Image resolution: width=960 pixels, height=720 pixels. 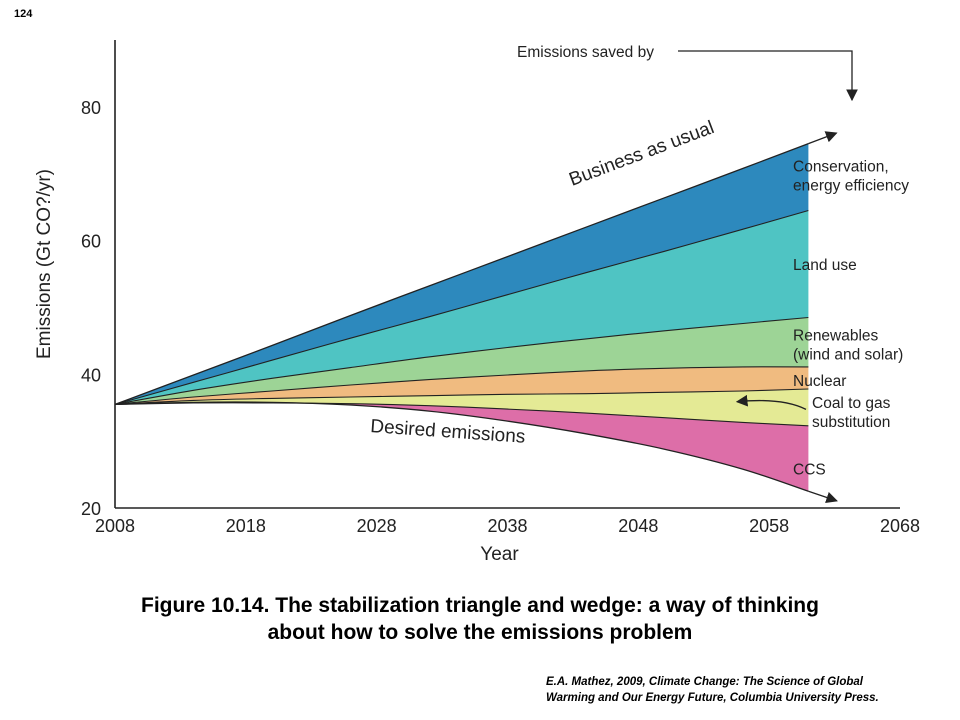 I want to click on desired-emissions-curve, so click(x=461, y=446).